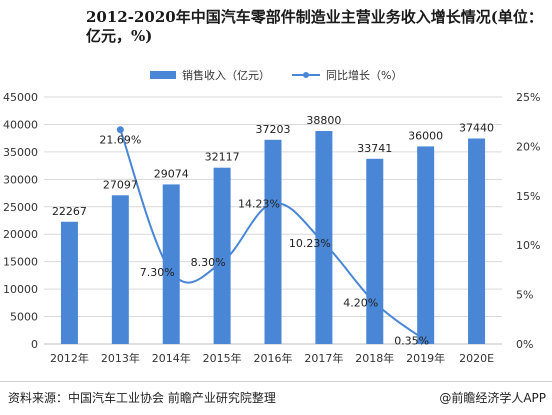 The width and height of the screenshot is (552, 415). I want to click on x-tick-label: 2013年, so click(120, 358).